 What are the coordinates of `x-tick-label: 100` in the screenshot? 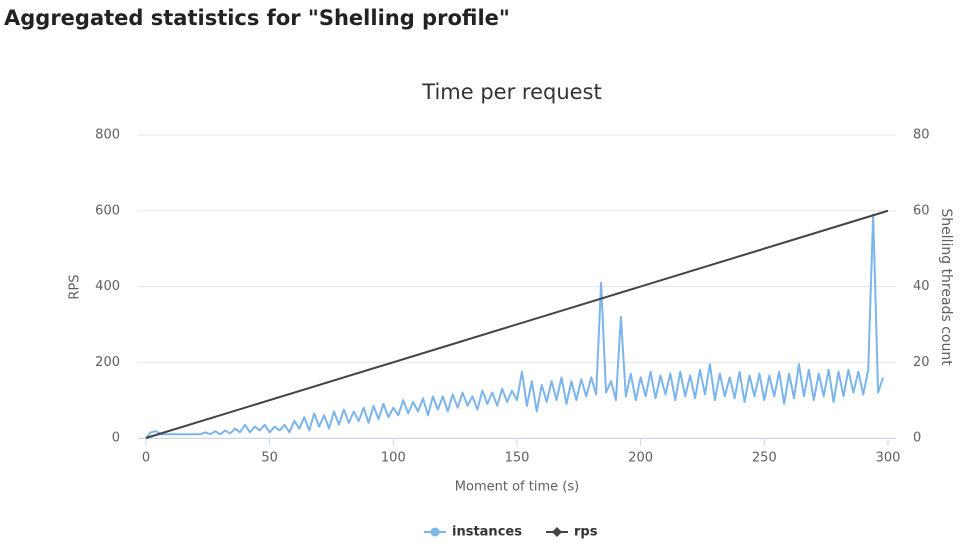 It's located at (393, 458).